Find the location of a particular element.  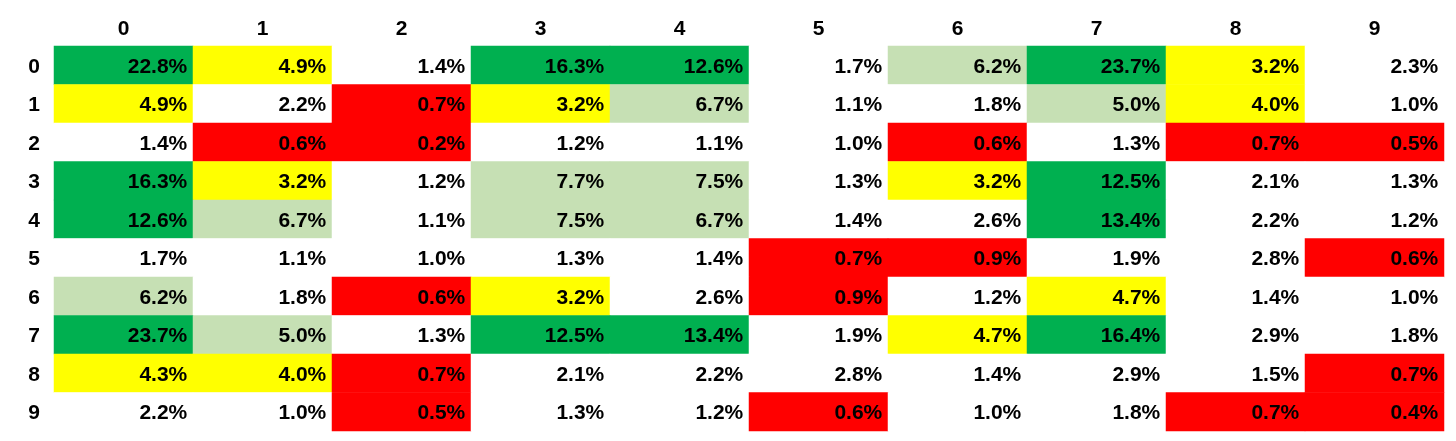

y-tick-label: 7 is located at coordinates (34, 335).